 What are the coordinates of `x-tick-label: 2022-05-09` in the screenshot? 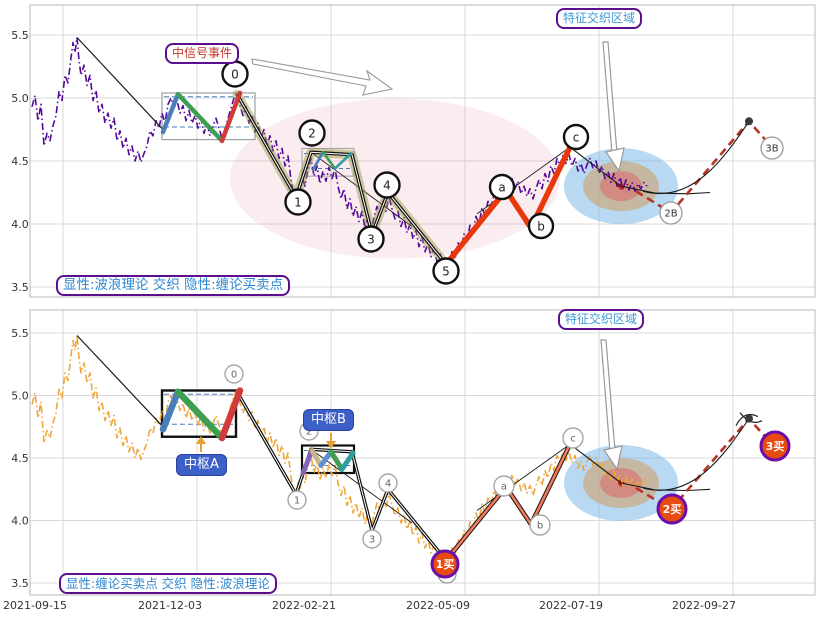 It's located at (438, 605).